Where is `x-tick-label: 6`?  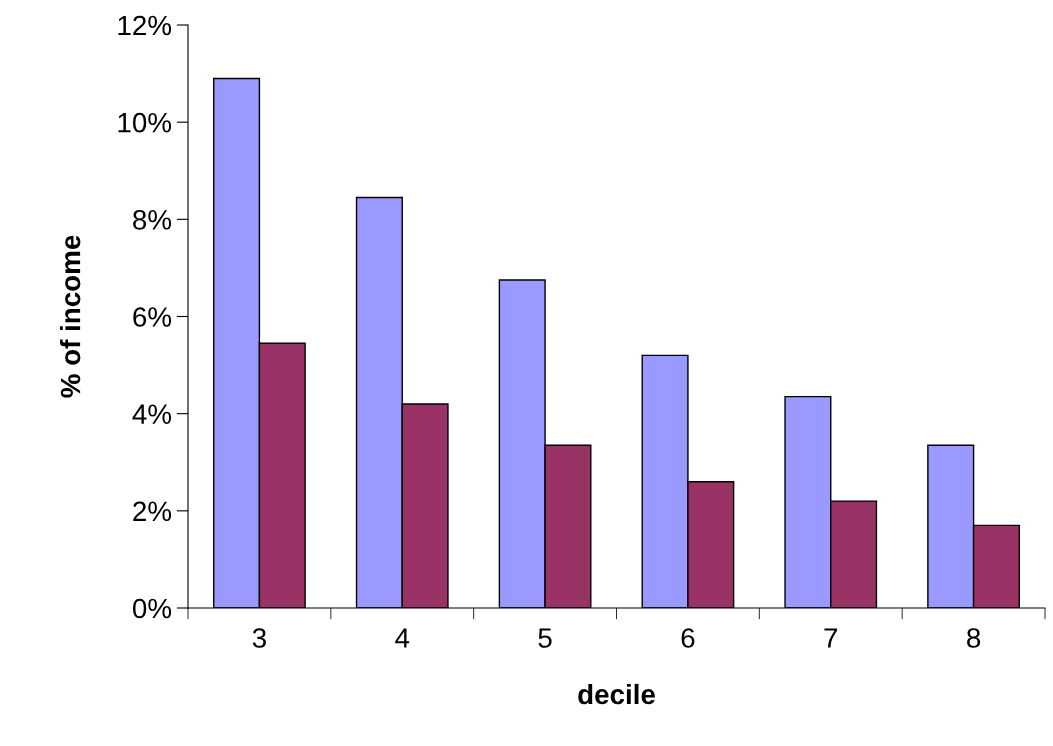 x-tick-label: 6 is located at coordinates (688, 638).